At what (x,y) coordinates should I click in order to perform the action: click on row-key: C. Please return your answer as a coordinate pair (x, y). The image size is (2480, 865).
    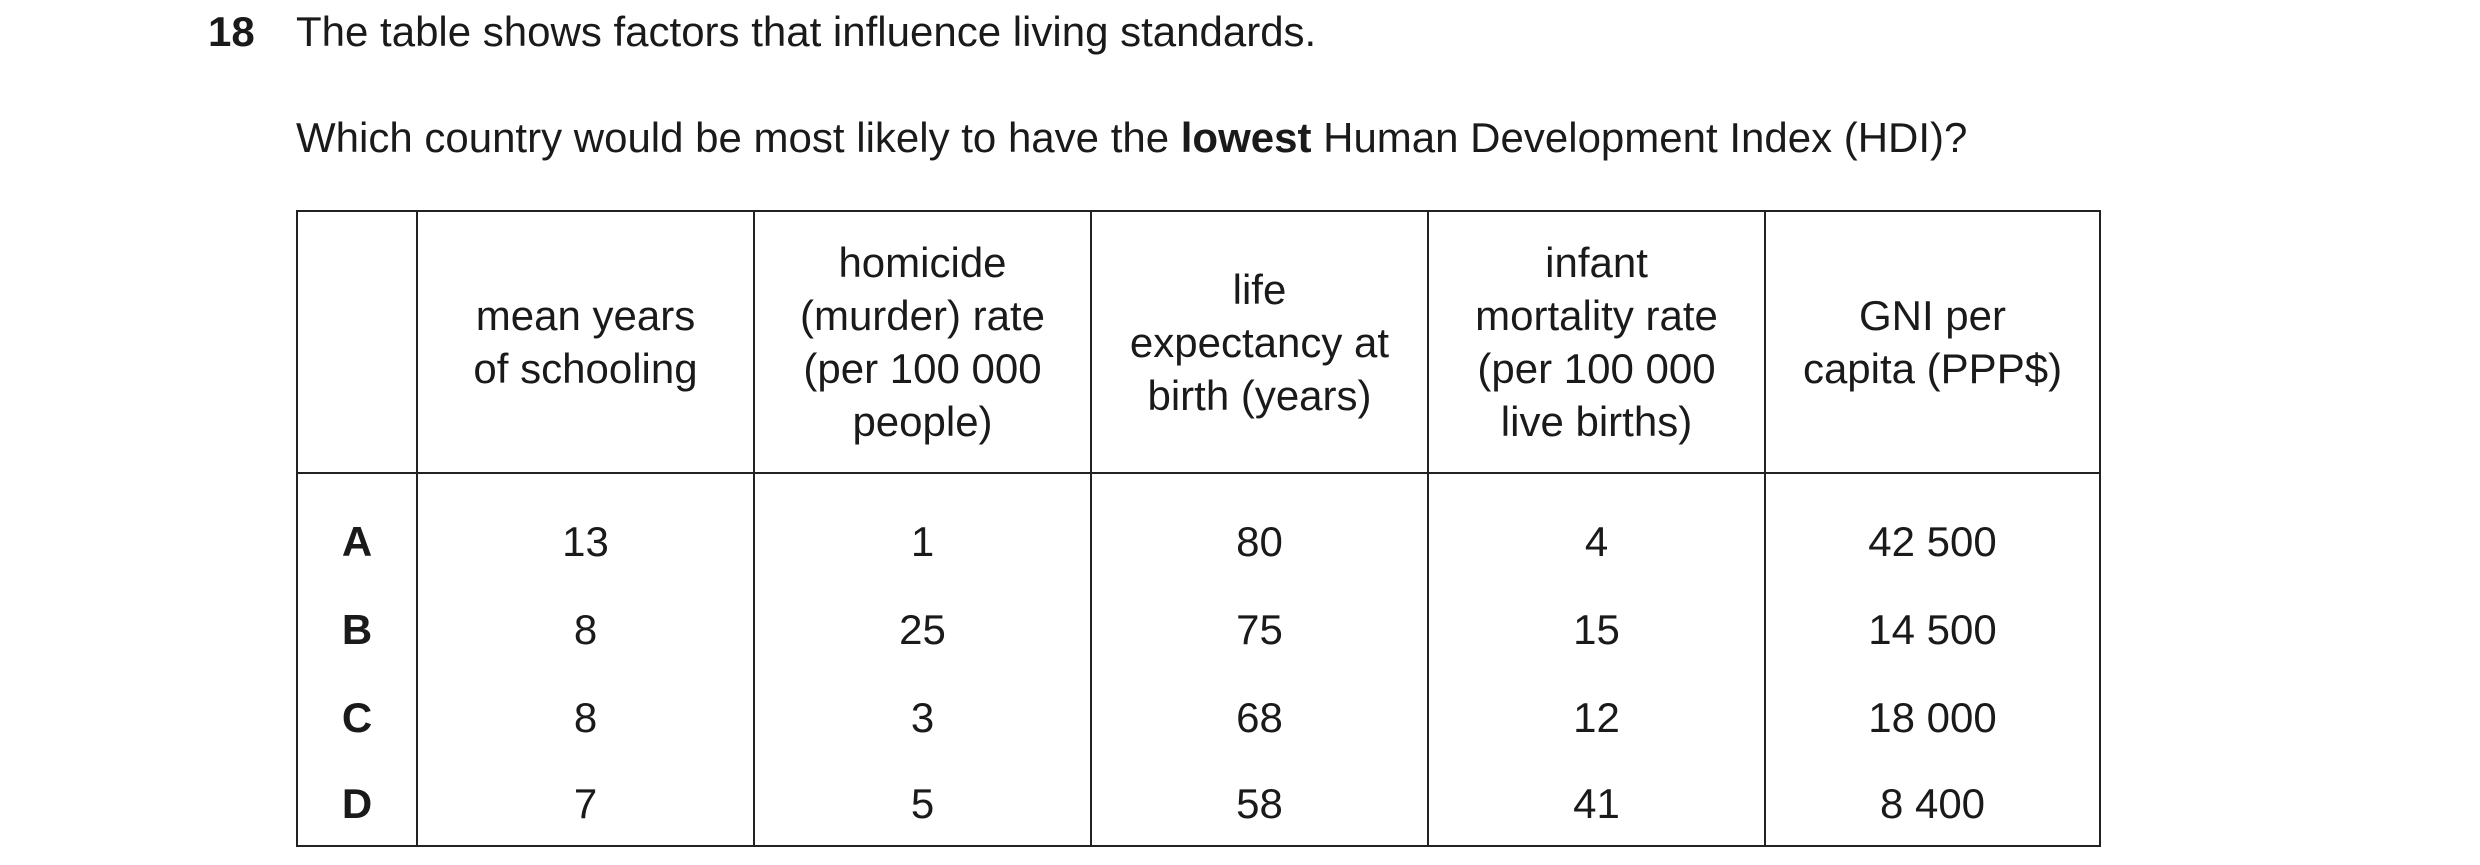
    Looking at the image, I should click on (357, 717).